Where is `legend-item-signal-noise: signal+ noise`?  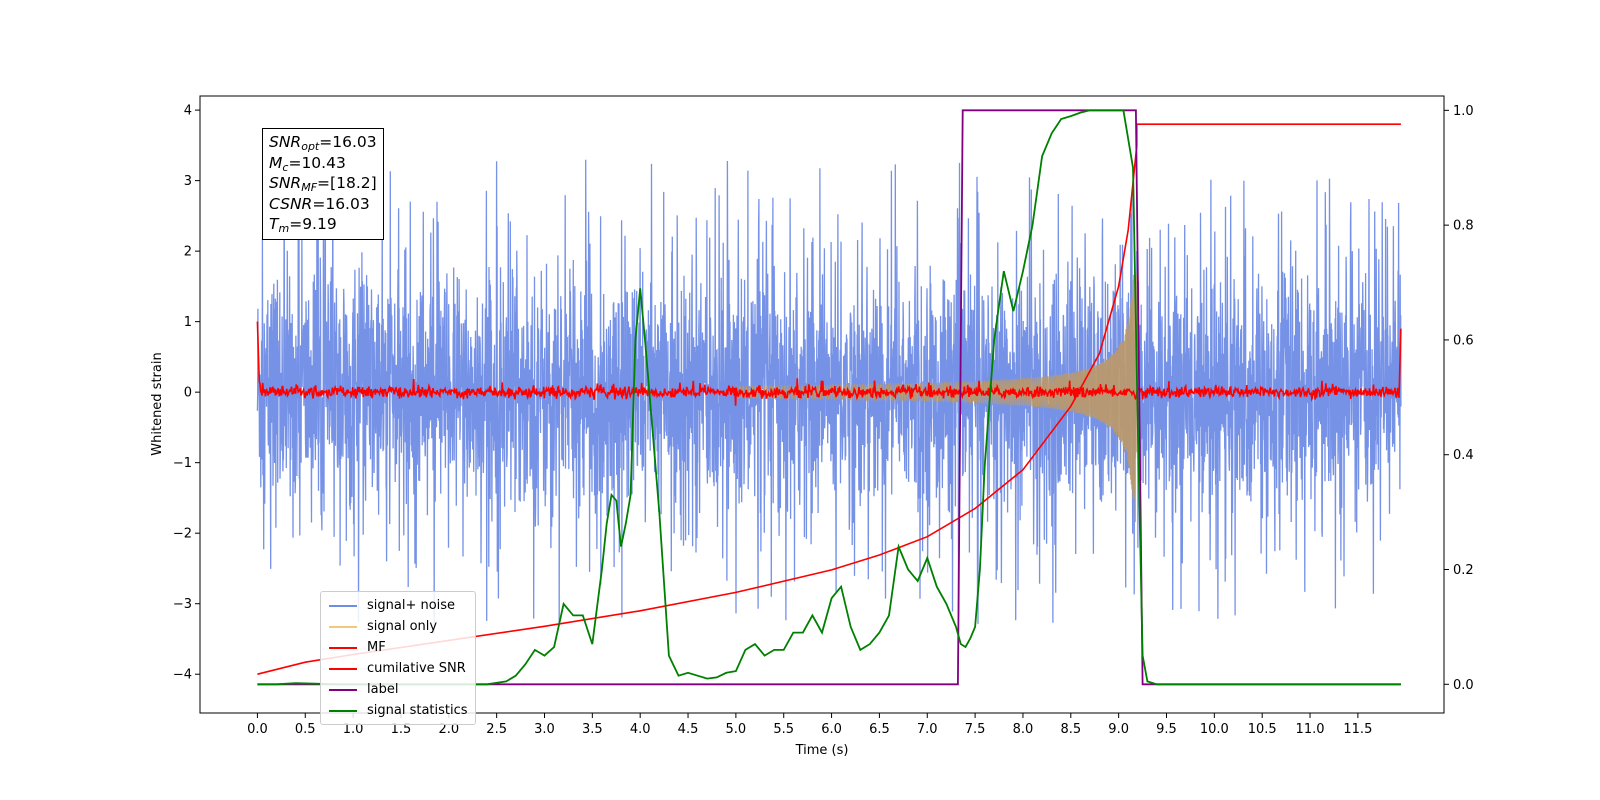 legend-item-signal-noise: signal+ noise is located at coordinates (398, 605).